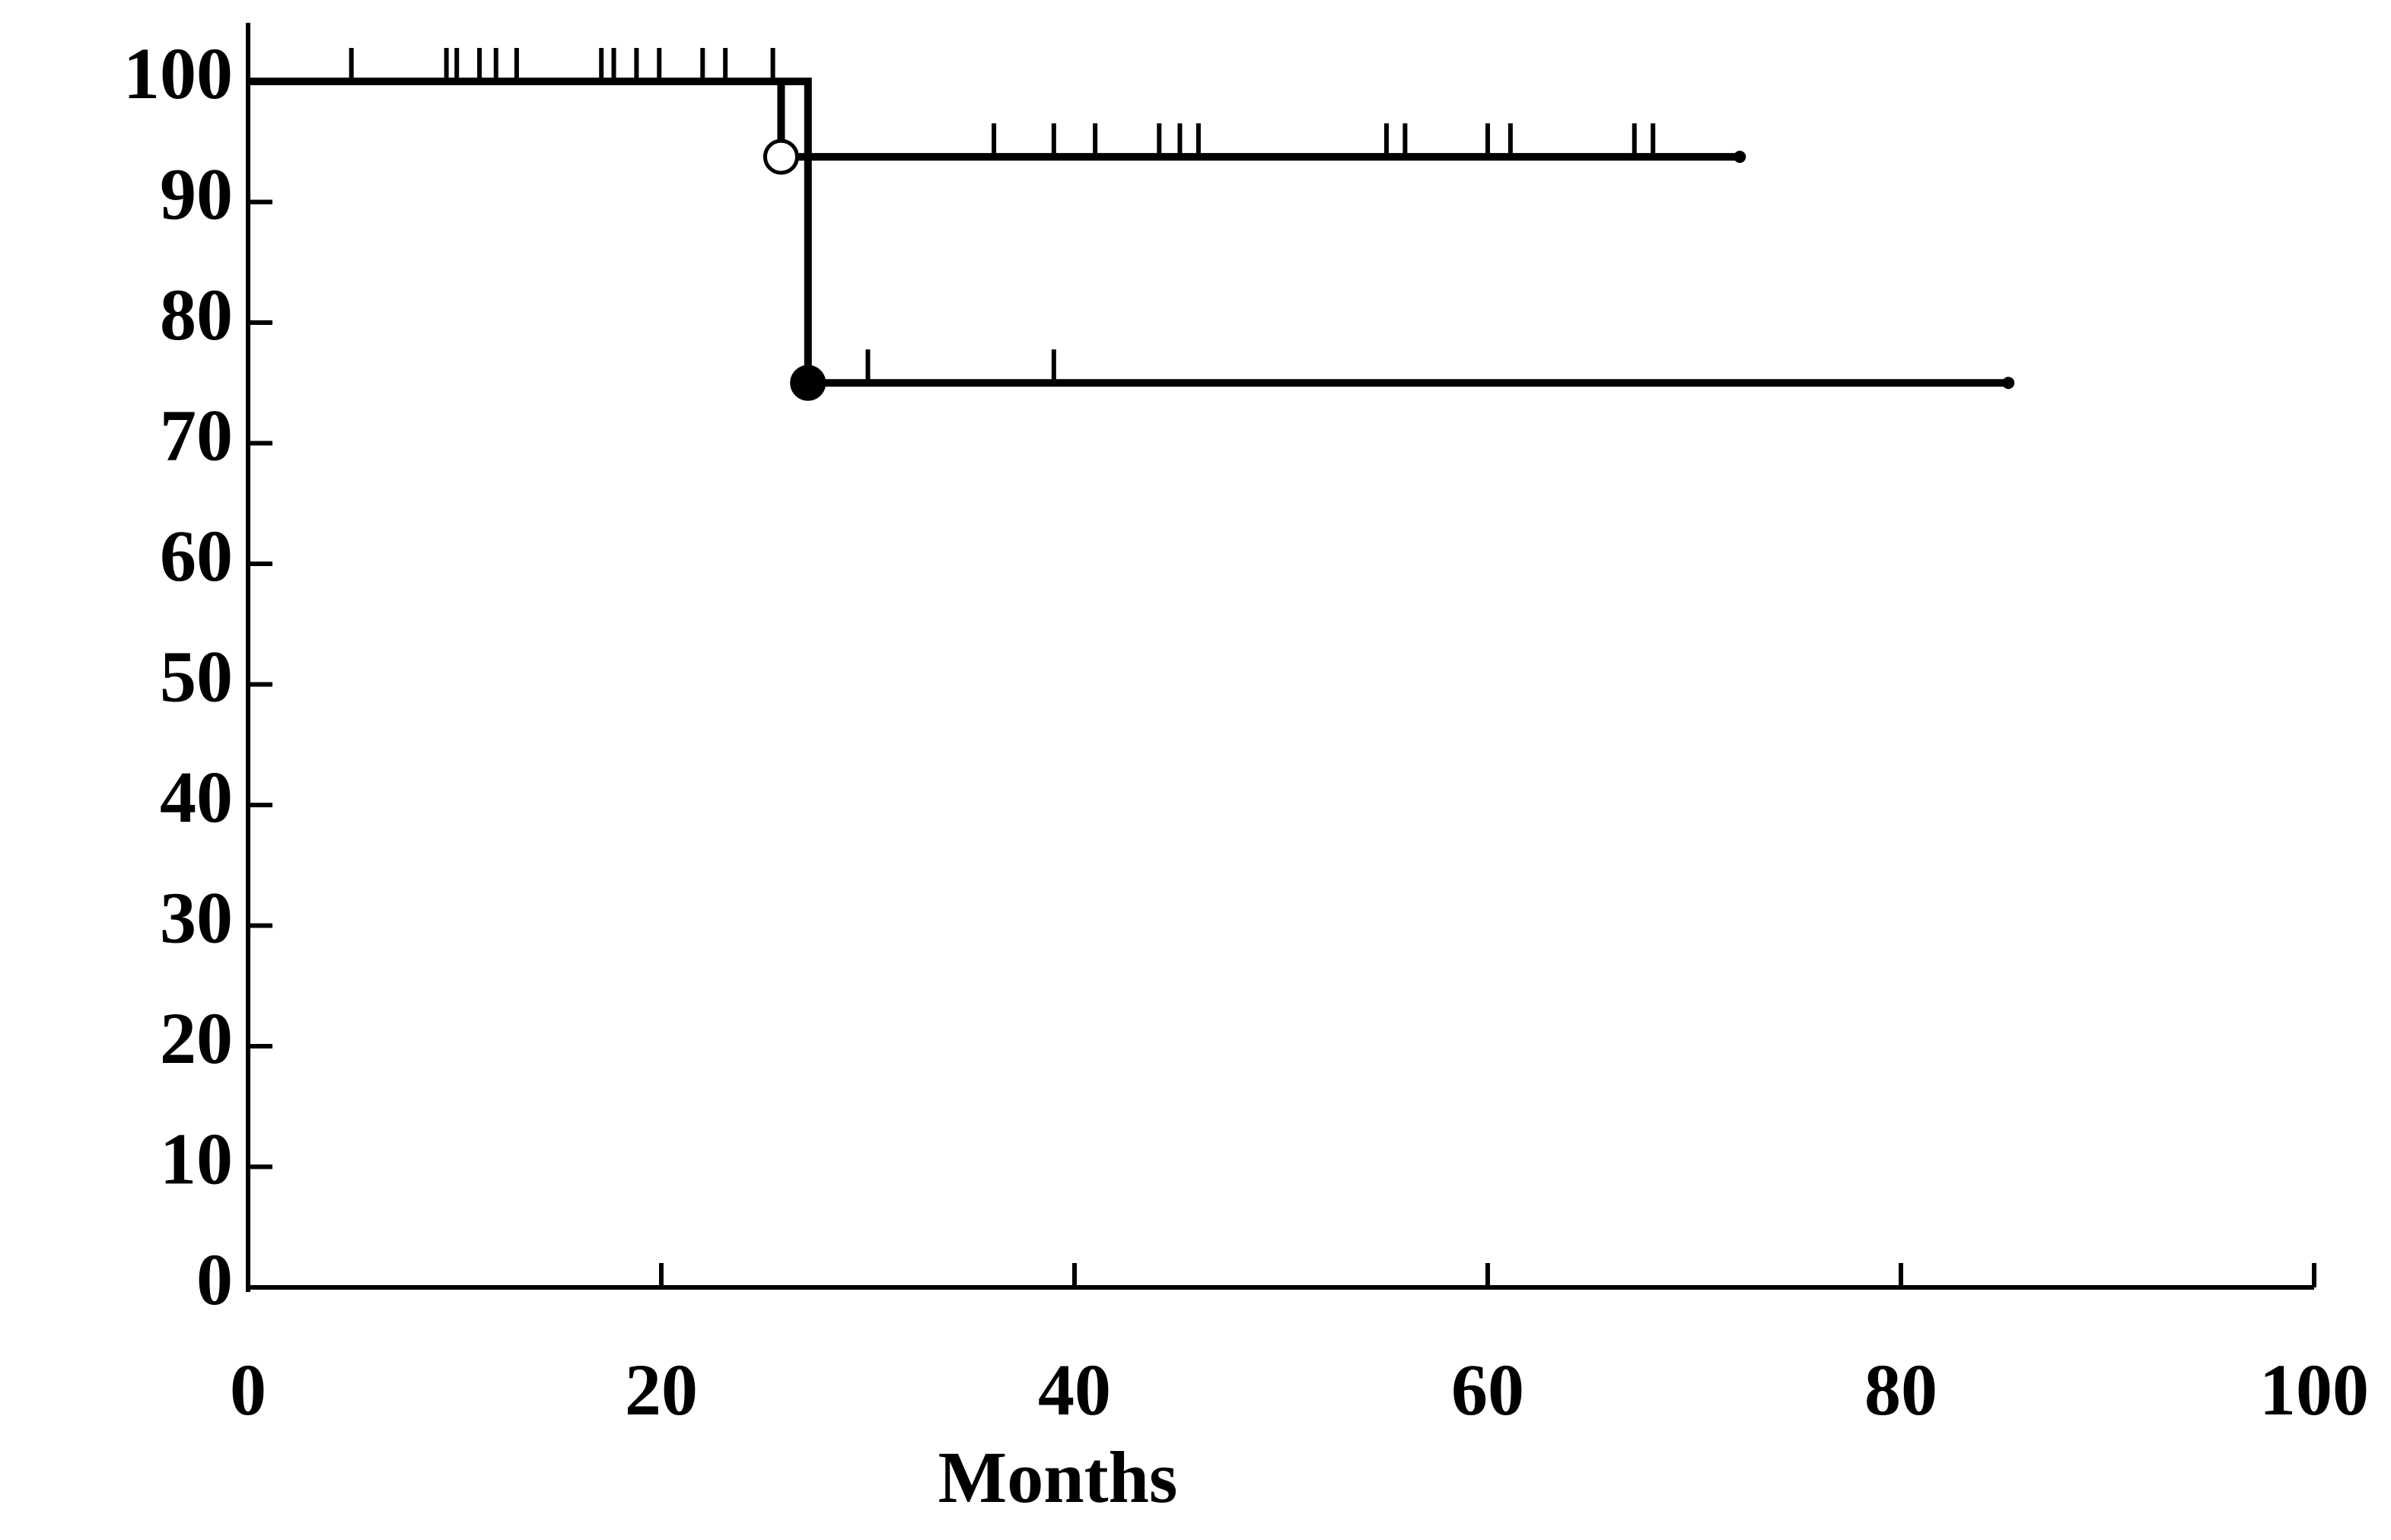  I want to click on y-tick-label: 30, so click(196, 918).